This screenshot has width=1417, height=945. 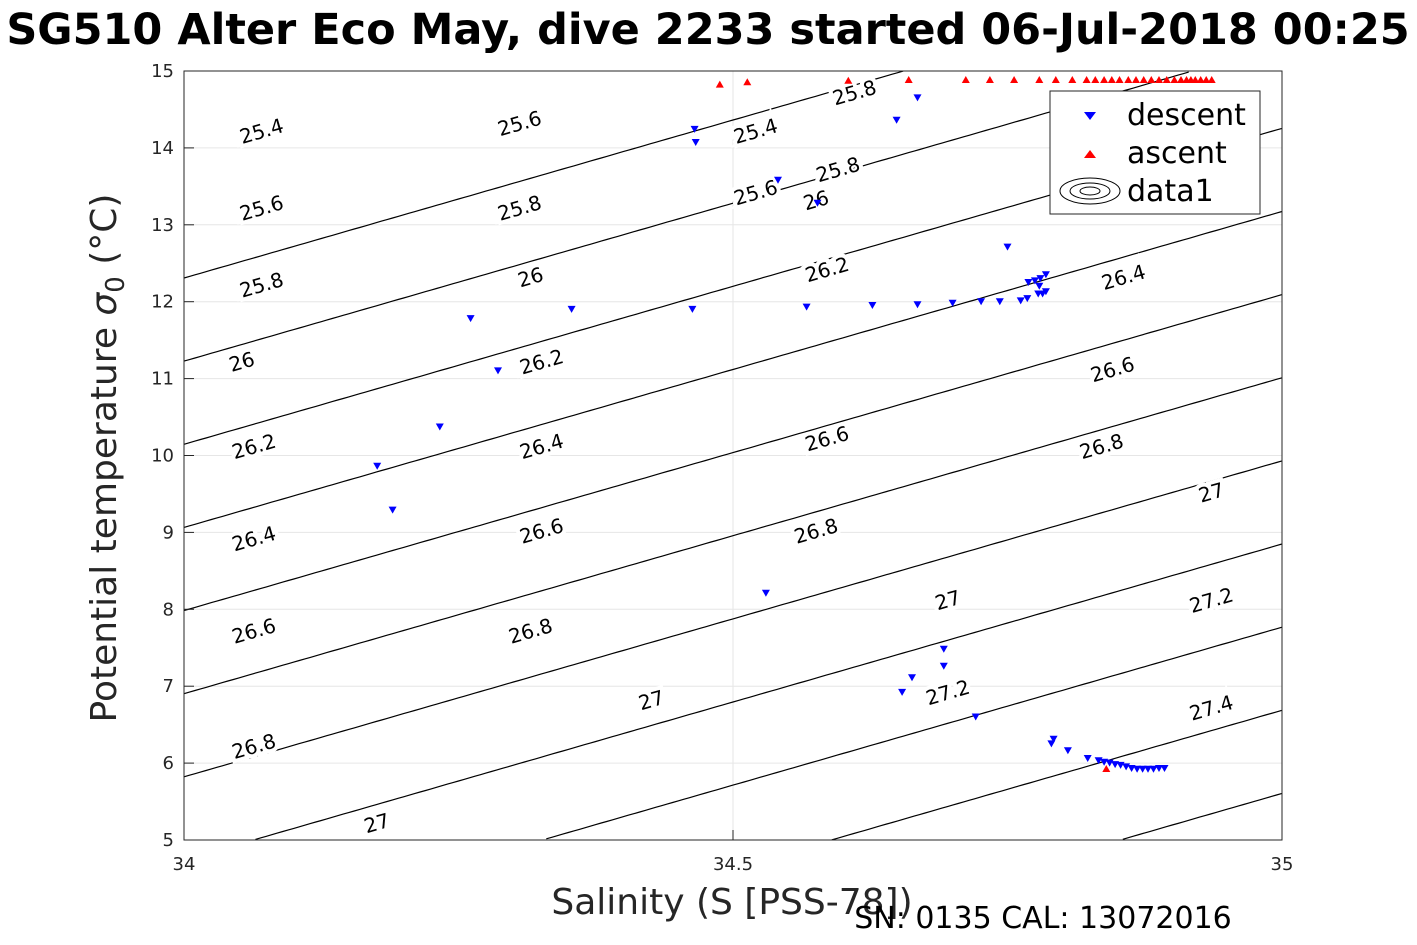 I want to click on y-tick-label: 6, so click(x=168, y=763).